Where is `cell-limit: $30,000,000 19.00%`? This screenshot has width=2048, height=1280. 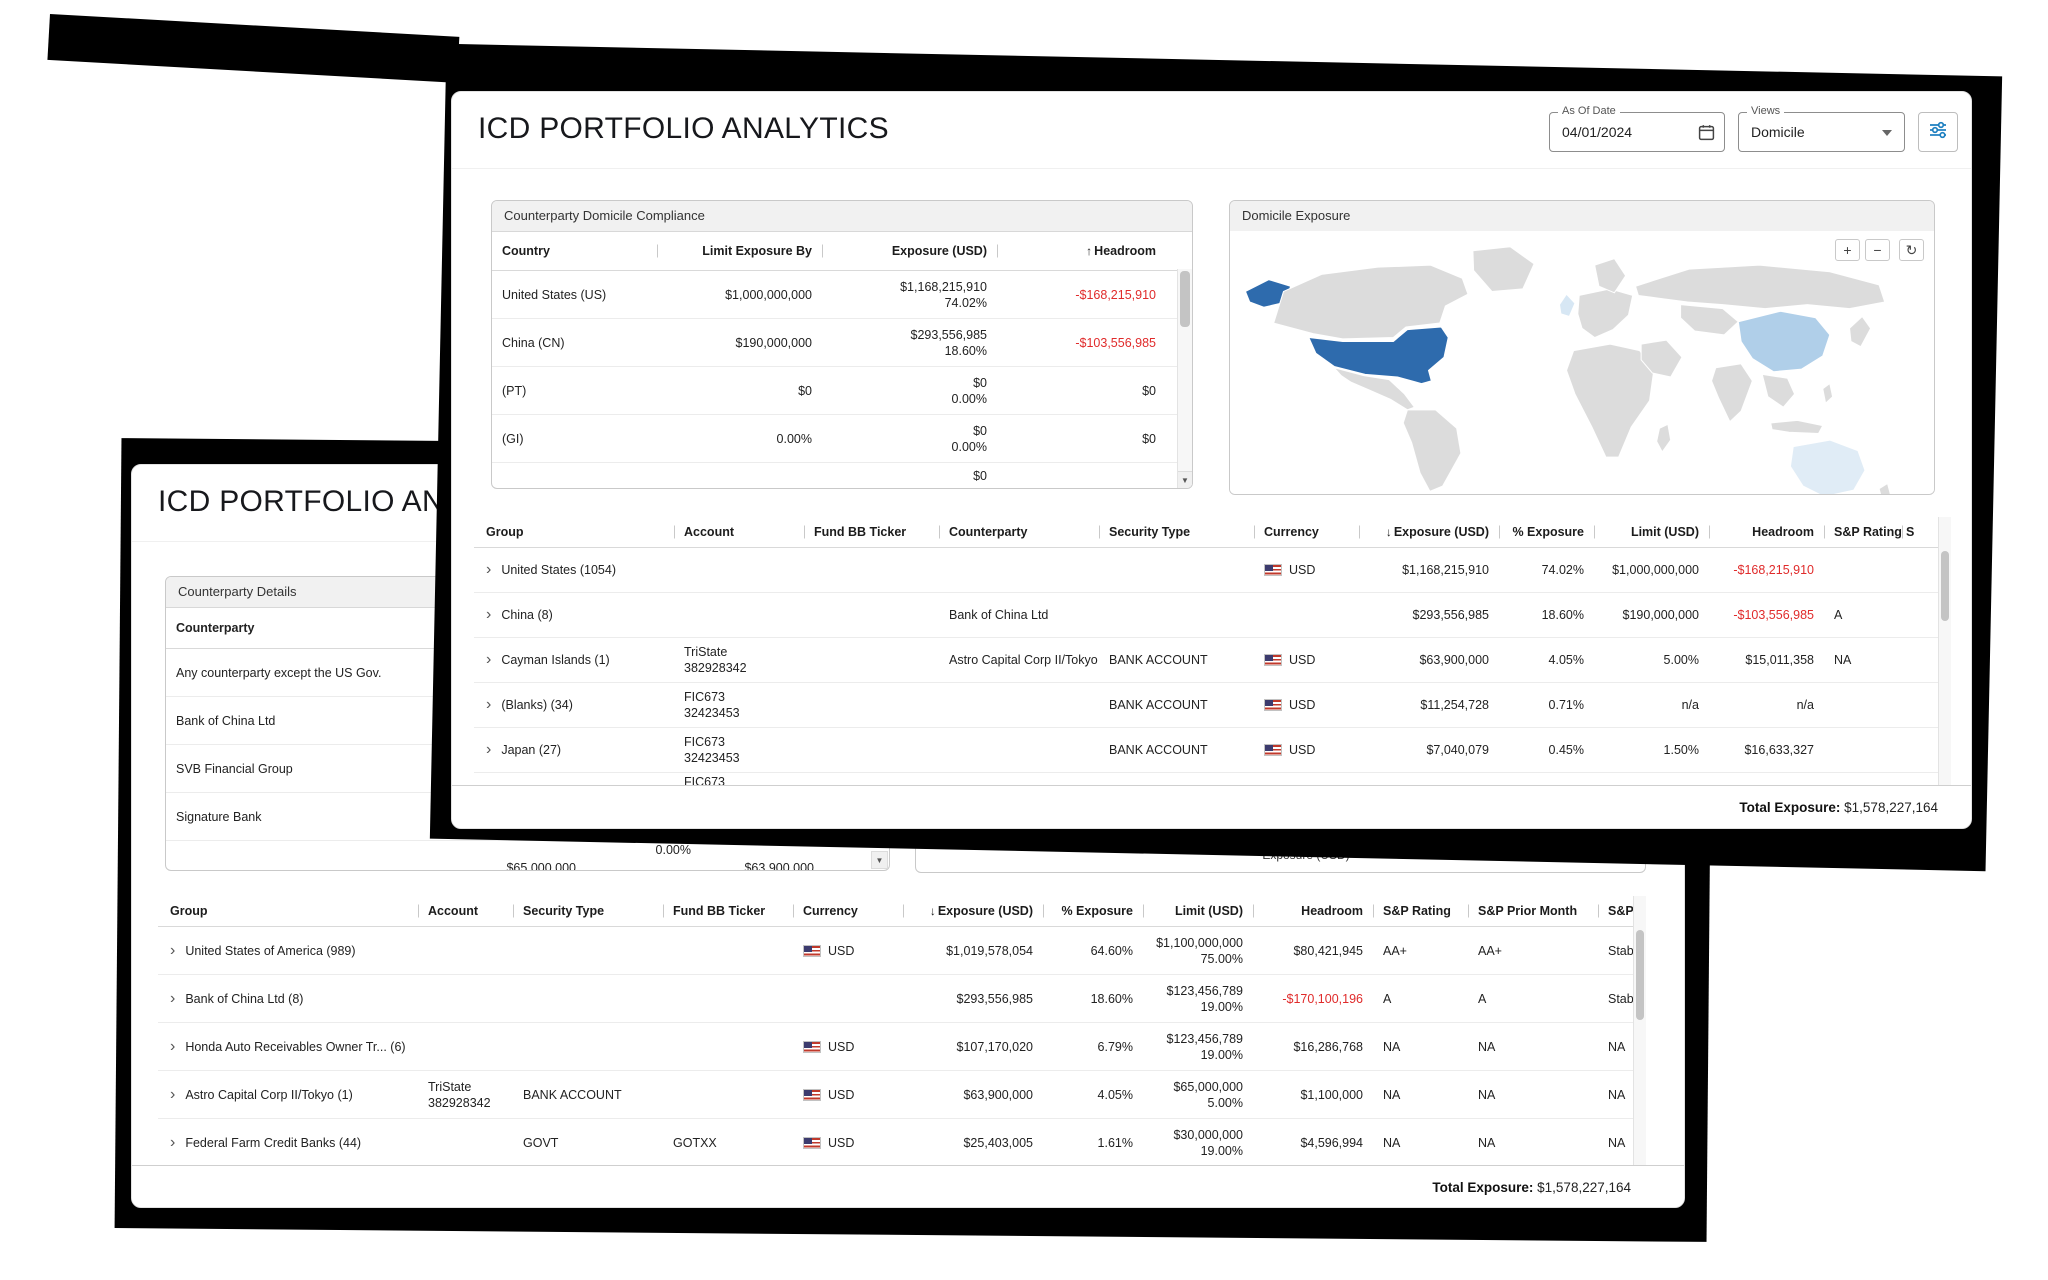
cell-limit: $30,000,000 19.00% is located at coordinates (1198, 1143).